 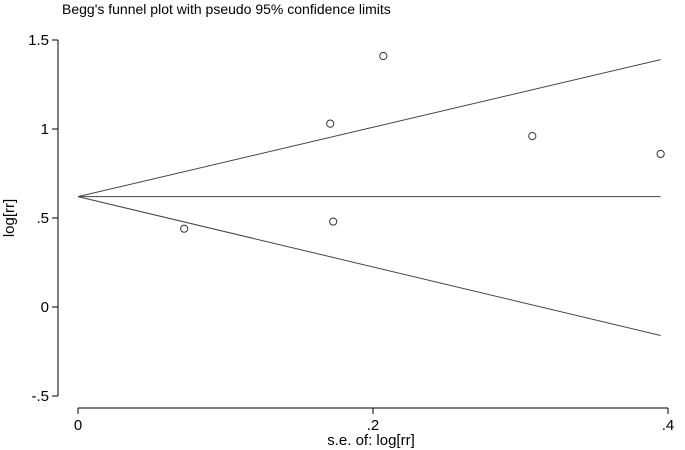 I want to click on y-tick-label: .5, so click(x=42, y=218).